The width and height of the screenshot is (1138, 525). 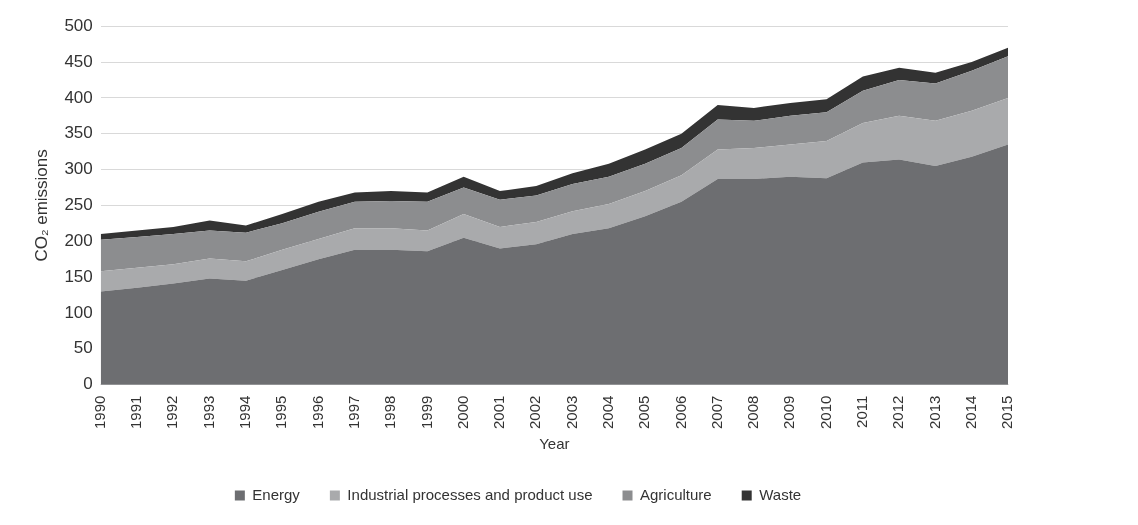 What do you see at coordinates (78, 97) in the screenshot?
I see `y-tick-label: 400` at bounding box center [78, 97].